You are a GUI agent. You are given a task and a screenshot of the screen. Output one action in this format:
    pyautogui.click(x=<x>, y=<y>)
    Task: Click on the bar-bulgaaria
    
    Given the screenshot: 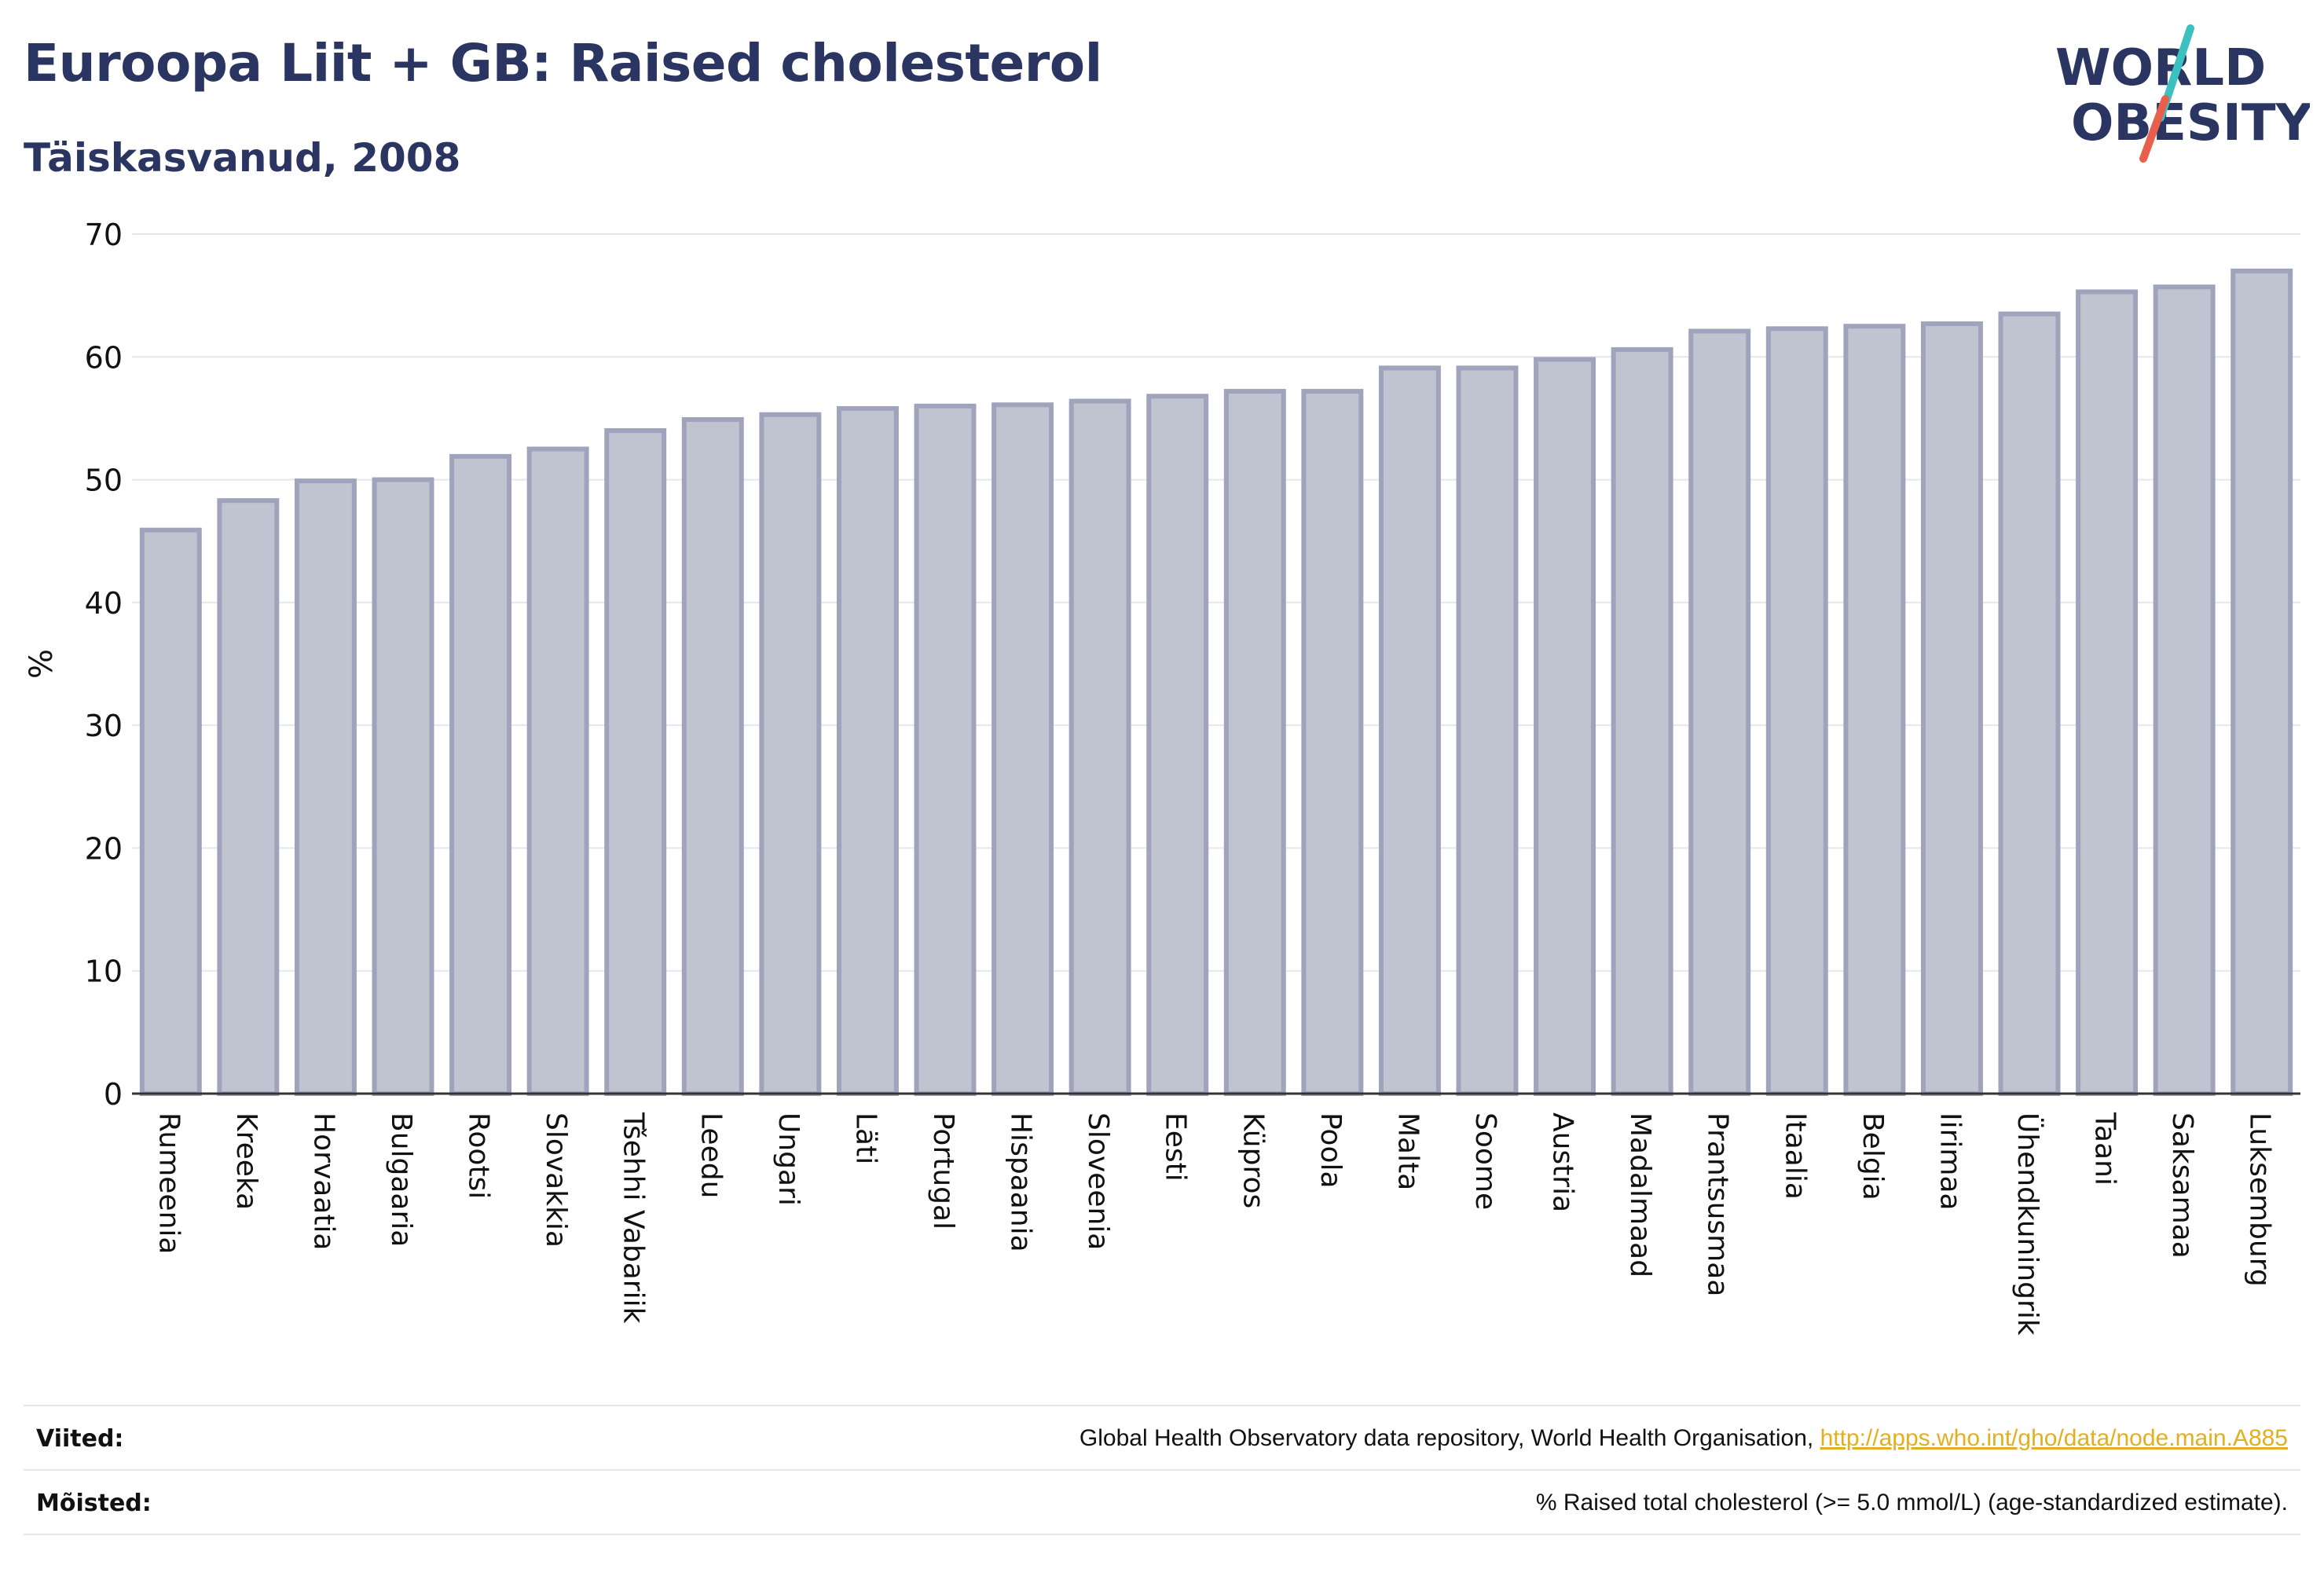 What is the action you would take?
    pyautogui.click(x=403, y=786)
    